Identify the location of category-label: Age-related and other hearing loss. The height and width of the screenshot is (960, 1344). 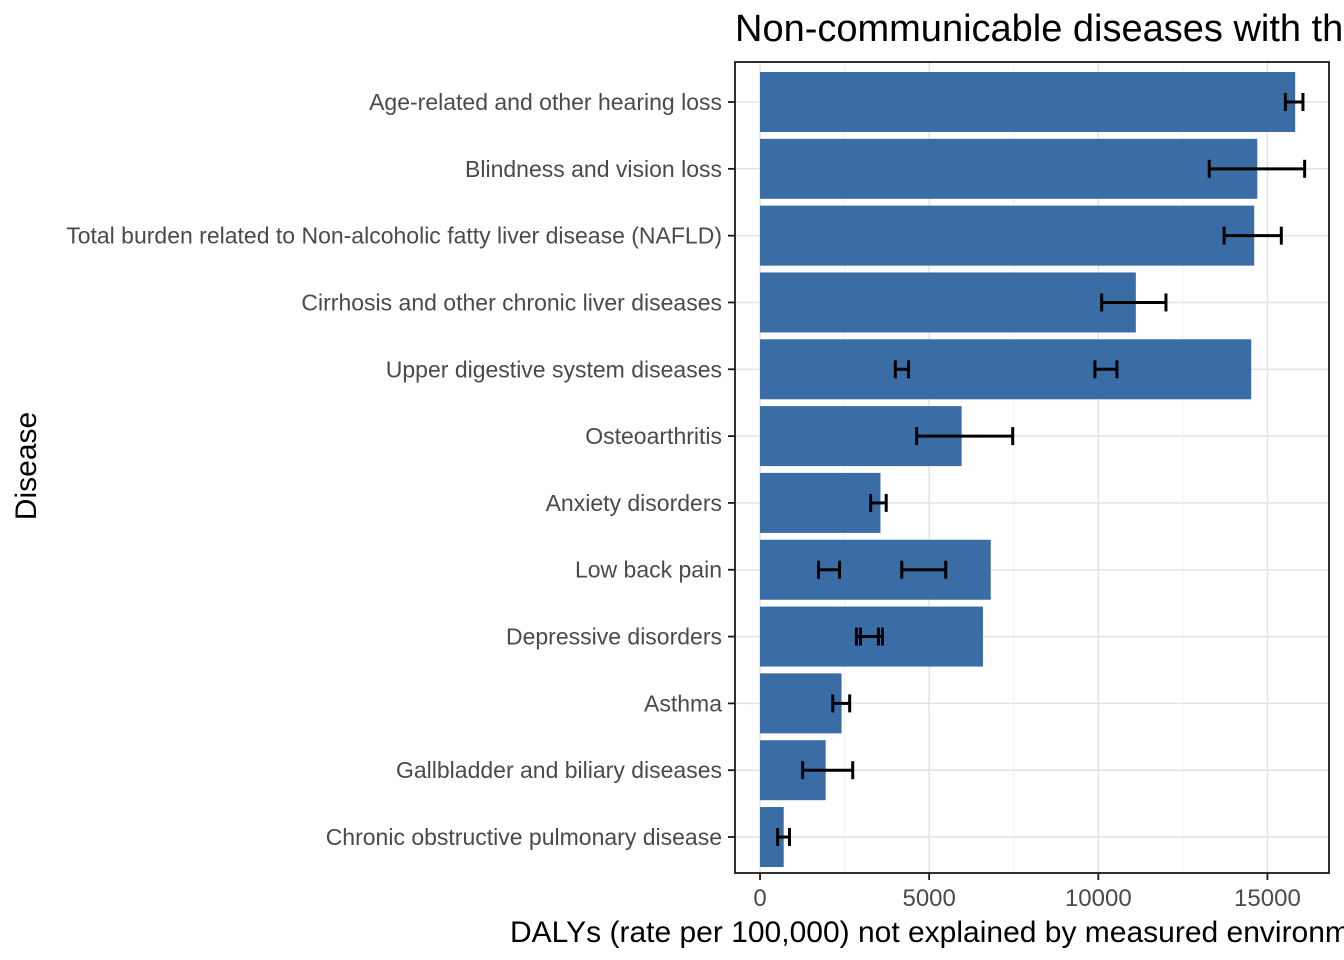
(545, 102).